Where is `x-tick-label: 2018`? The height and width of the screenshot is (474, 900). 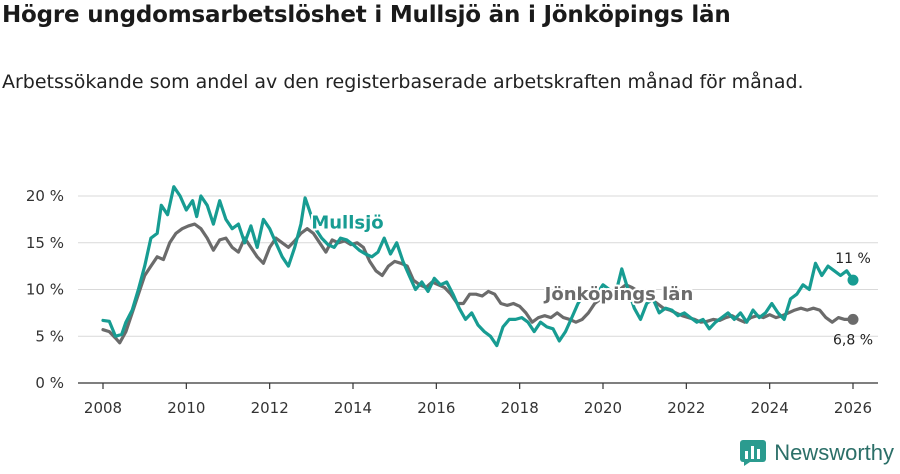 x-tick-label: 2018 is located at coordinates (520, 408).